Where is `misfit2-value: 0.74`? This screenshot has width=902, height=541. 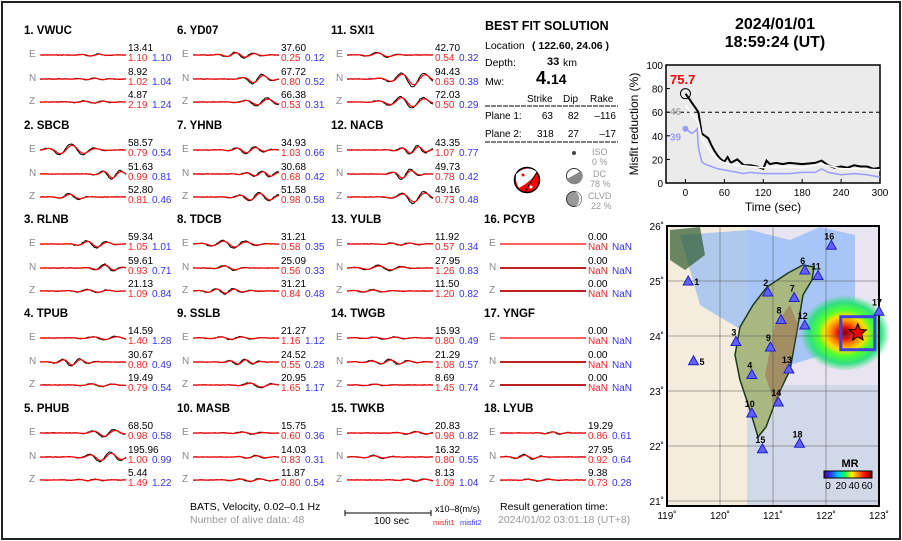 misfit2-value: 0.74 is located at coordinates (469, 388).